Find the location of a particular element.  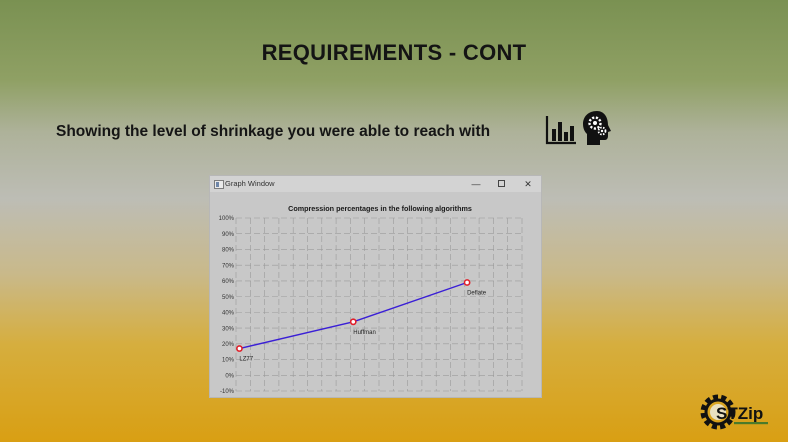

point-label-deflate: Deflate is located at coordinates (477, 293).